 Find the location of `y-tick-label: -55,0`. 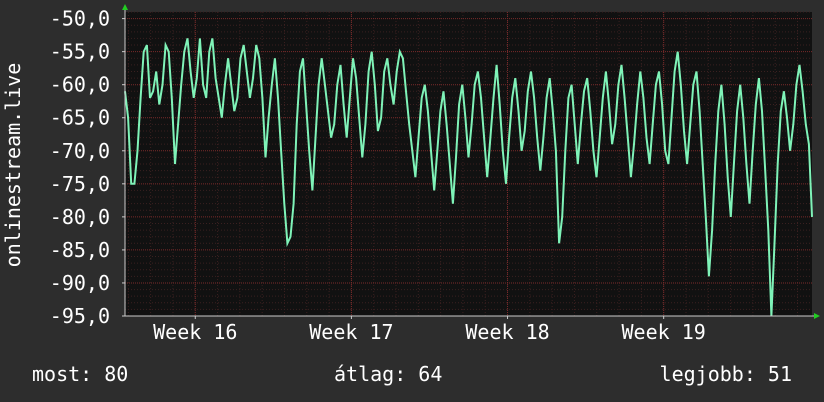

y-tick-label: -55,0 is located at coordinates (80, 52).